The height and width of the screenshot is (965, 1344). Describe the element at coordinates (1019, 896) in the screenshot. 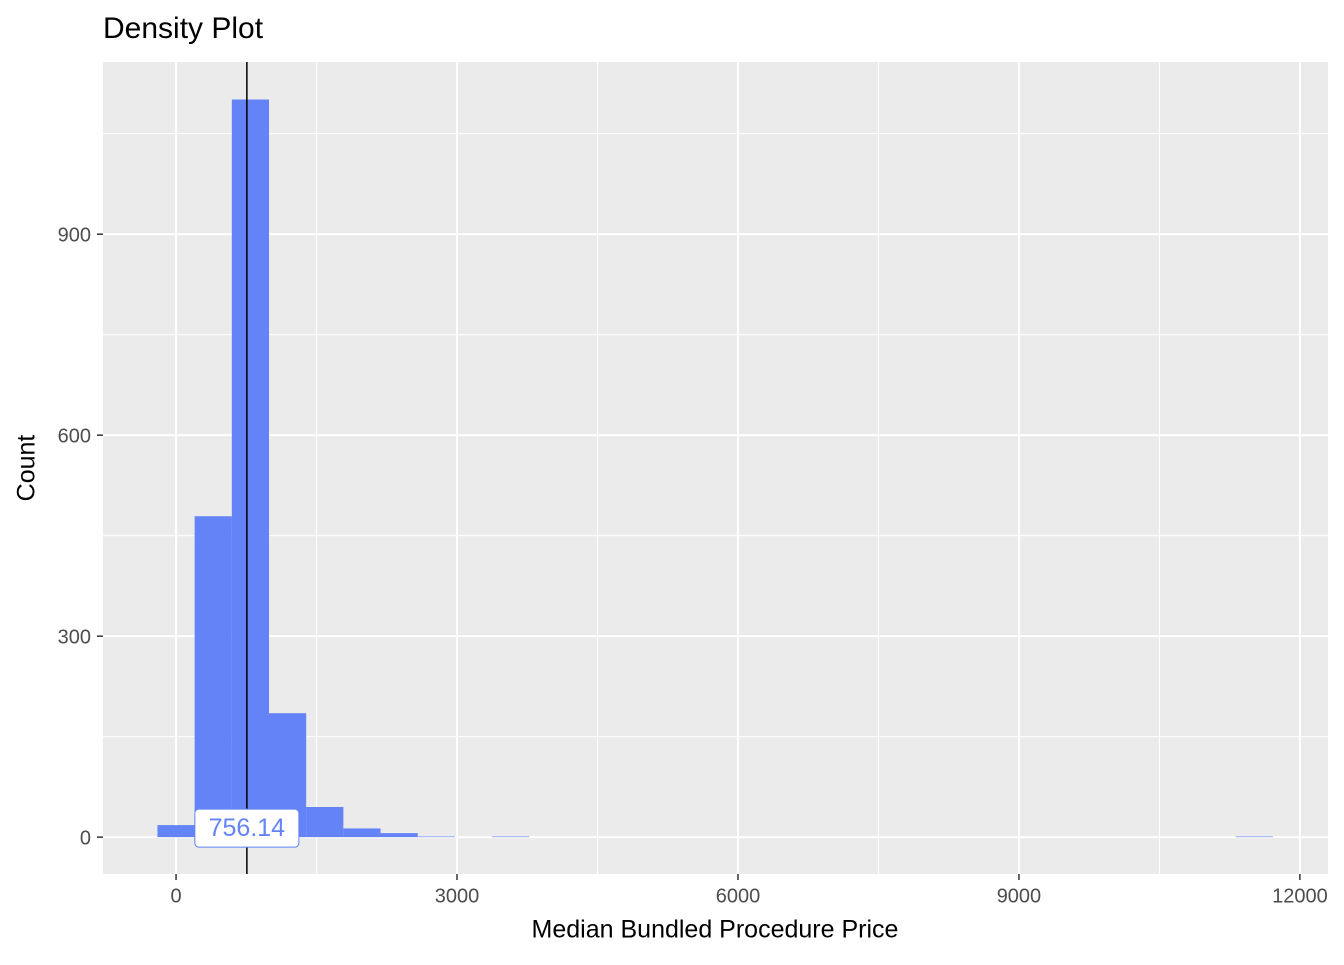

I see `x-tick-label: 9000` at that location.